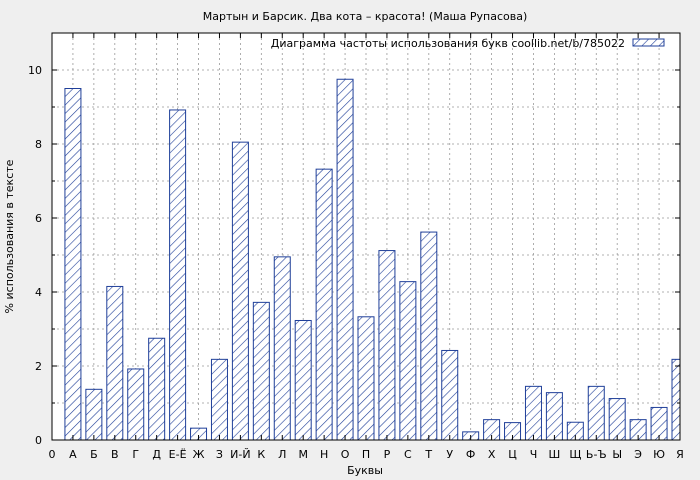  What do you see at coordinates (135, 454) in the screenshot?
I see `x-tick-label: Г` at bounding box center [135, 454].